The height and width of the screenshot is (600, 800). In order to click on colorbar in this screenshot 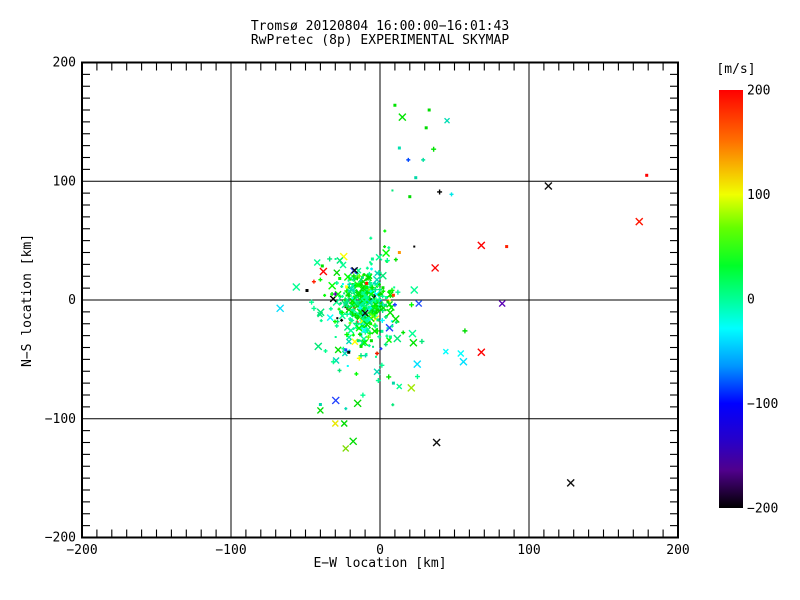, I will do `click(731, 299)`.